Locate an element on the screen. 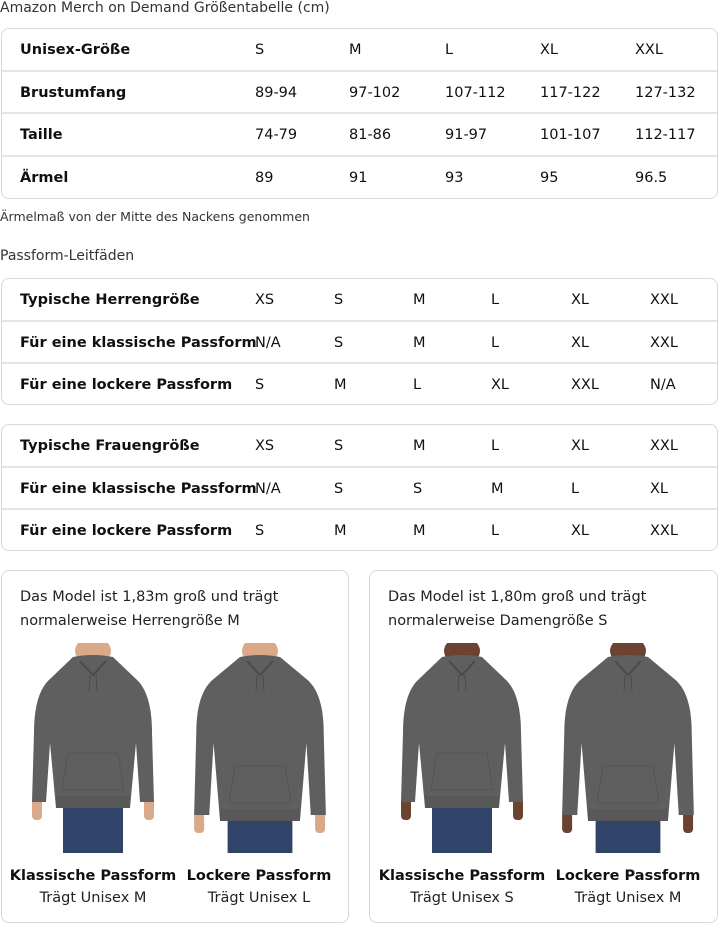 The height and width of the screenshot is (925, 720). table-cell: 127-132 is located at coordinates (665, 92).